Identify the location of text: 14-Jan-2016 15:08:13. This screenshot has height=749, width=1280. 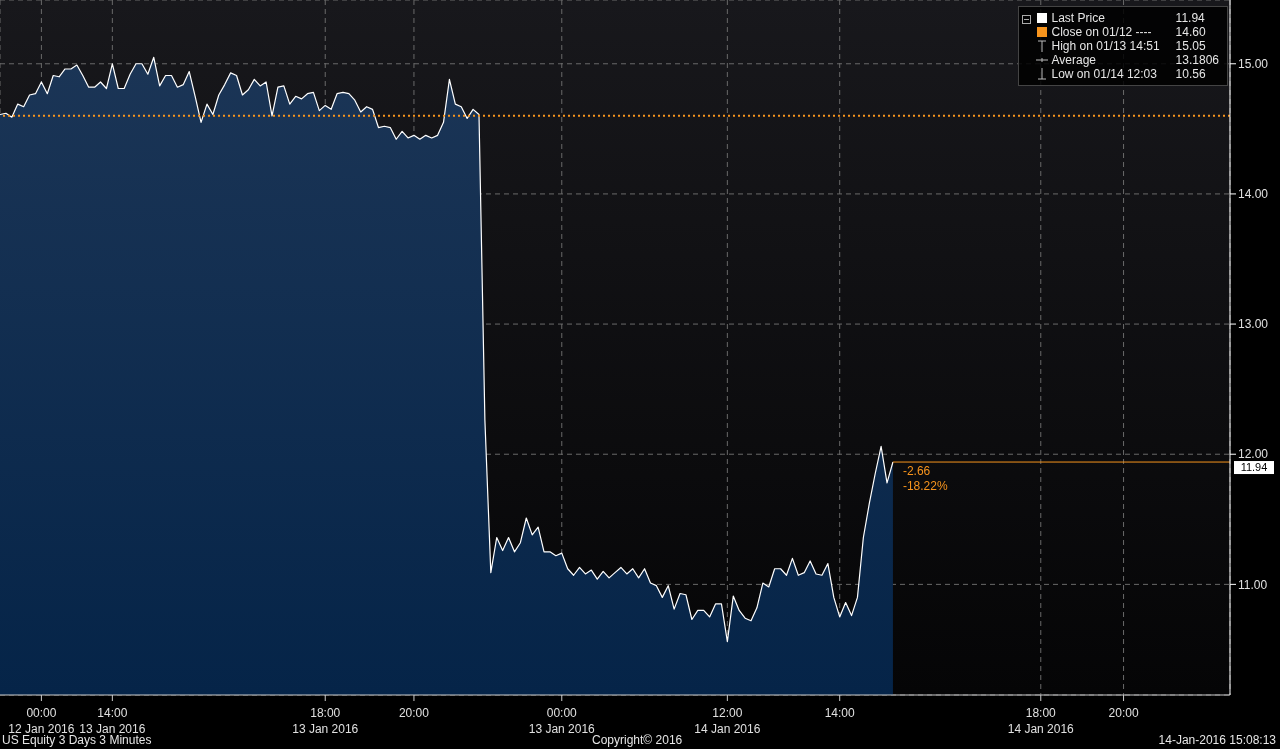
(1217, 740).